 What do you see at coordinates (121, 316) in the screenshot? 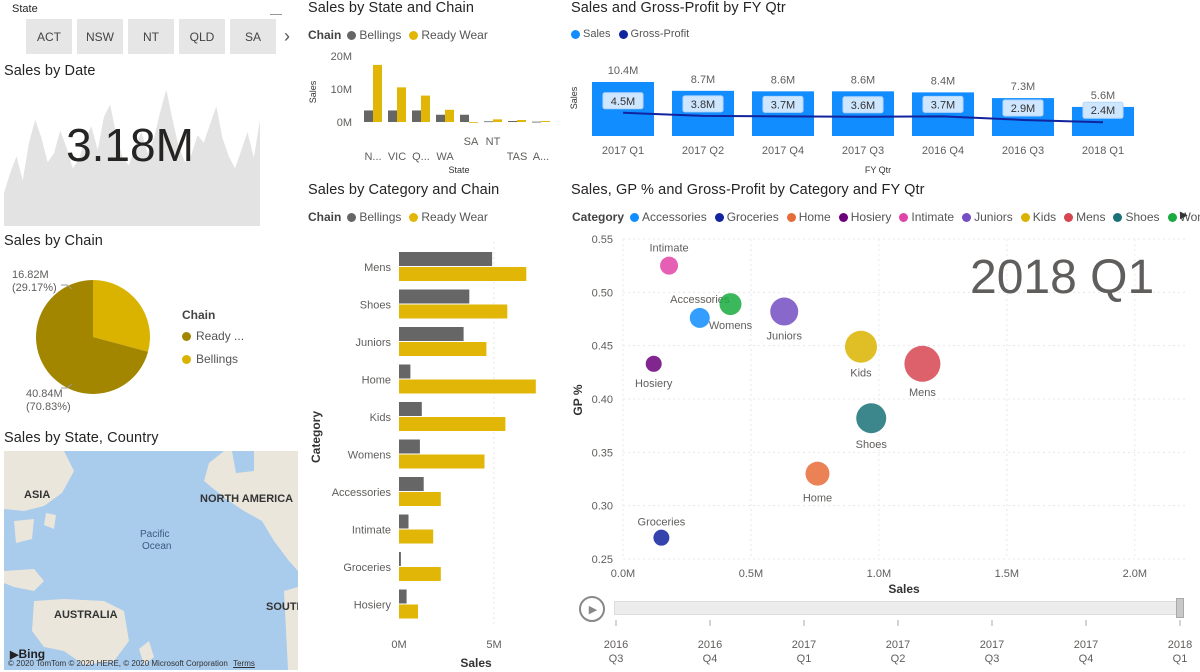
I see `pie-slice-bellings` at bounding box center [121, 316].